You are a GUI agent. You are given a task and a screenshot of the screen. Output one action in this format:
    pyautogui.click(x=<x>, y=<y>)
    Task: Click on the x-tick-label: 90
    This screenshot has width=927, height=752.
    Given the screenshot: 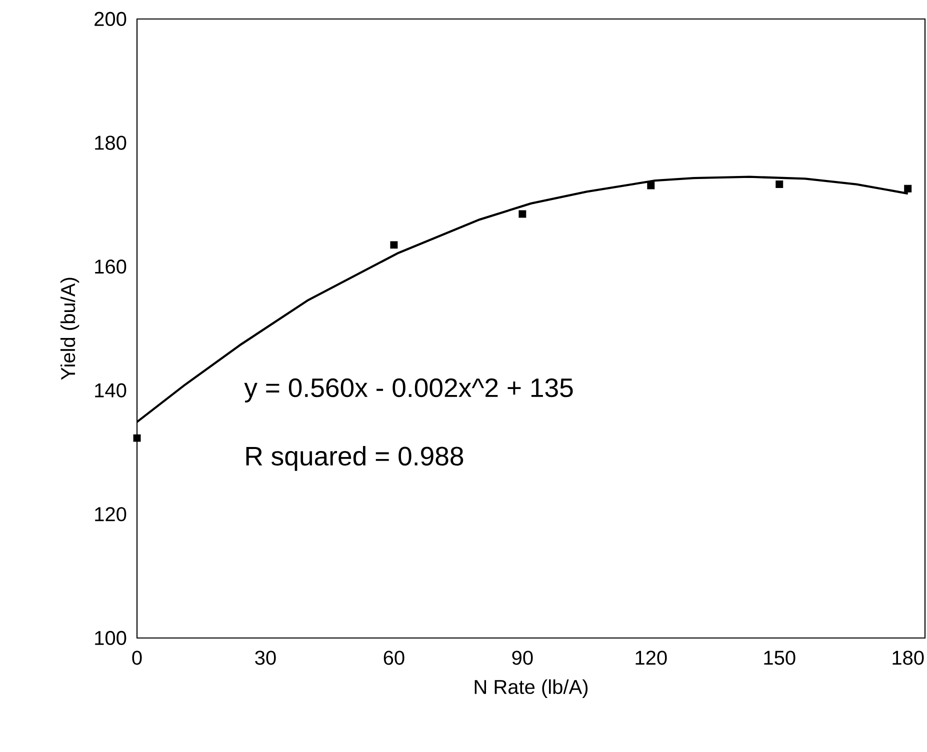 What is the action you would take?
    pyautogui.click(x=522, y=657)
    